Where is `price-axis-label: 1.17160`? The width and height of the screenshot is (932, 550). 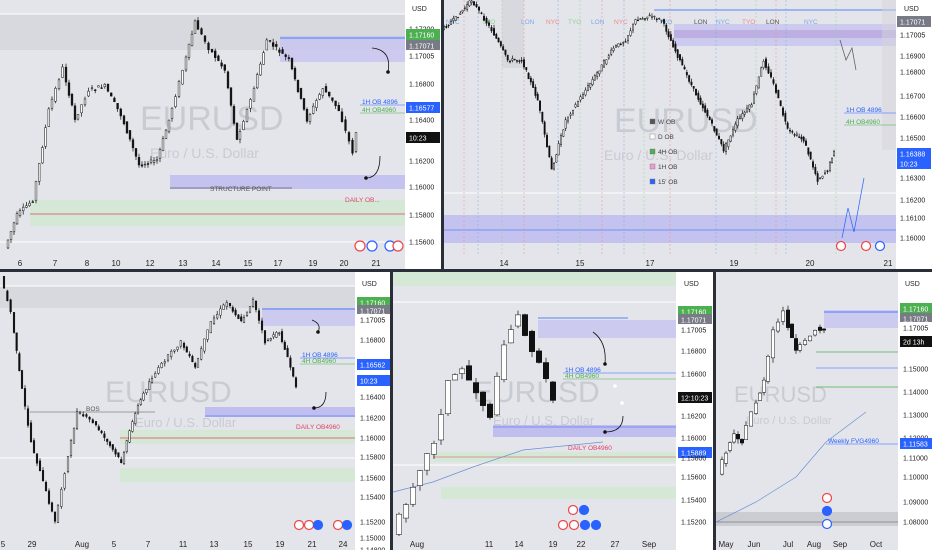 price-axis-label: 1.17160 is located at coordinates (372, 304).